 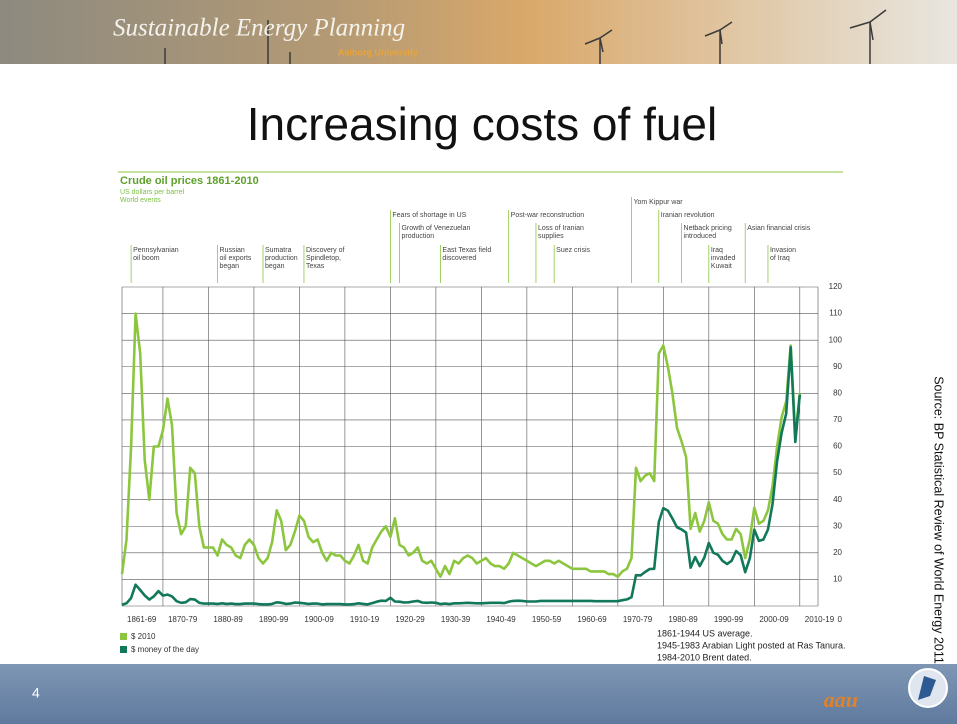 I want to click on x-tick-label: 1940-49, so click(x=501, y=619).